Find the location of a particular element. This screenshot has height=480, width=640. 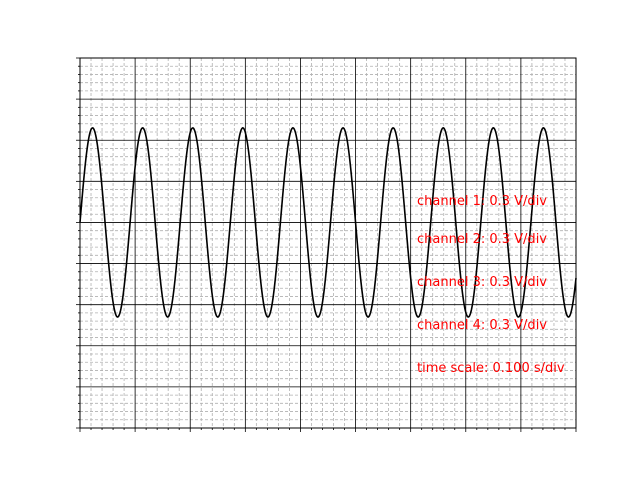

annotation-time-scale: time scale: 0.100 s/div is located at coordinates (491, 368).